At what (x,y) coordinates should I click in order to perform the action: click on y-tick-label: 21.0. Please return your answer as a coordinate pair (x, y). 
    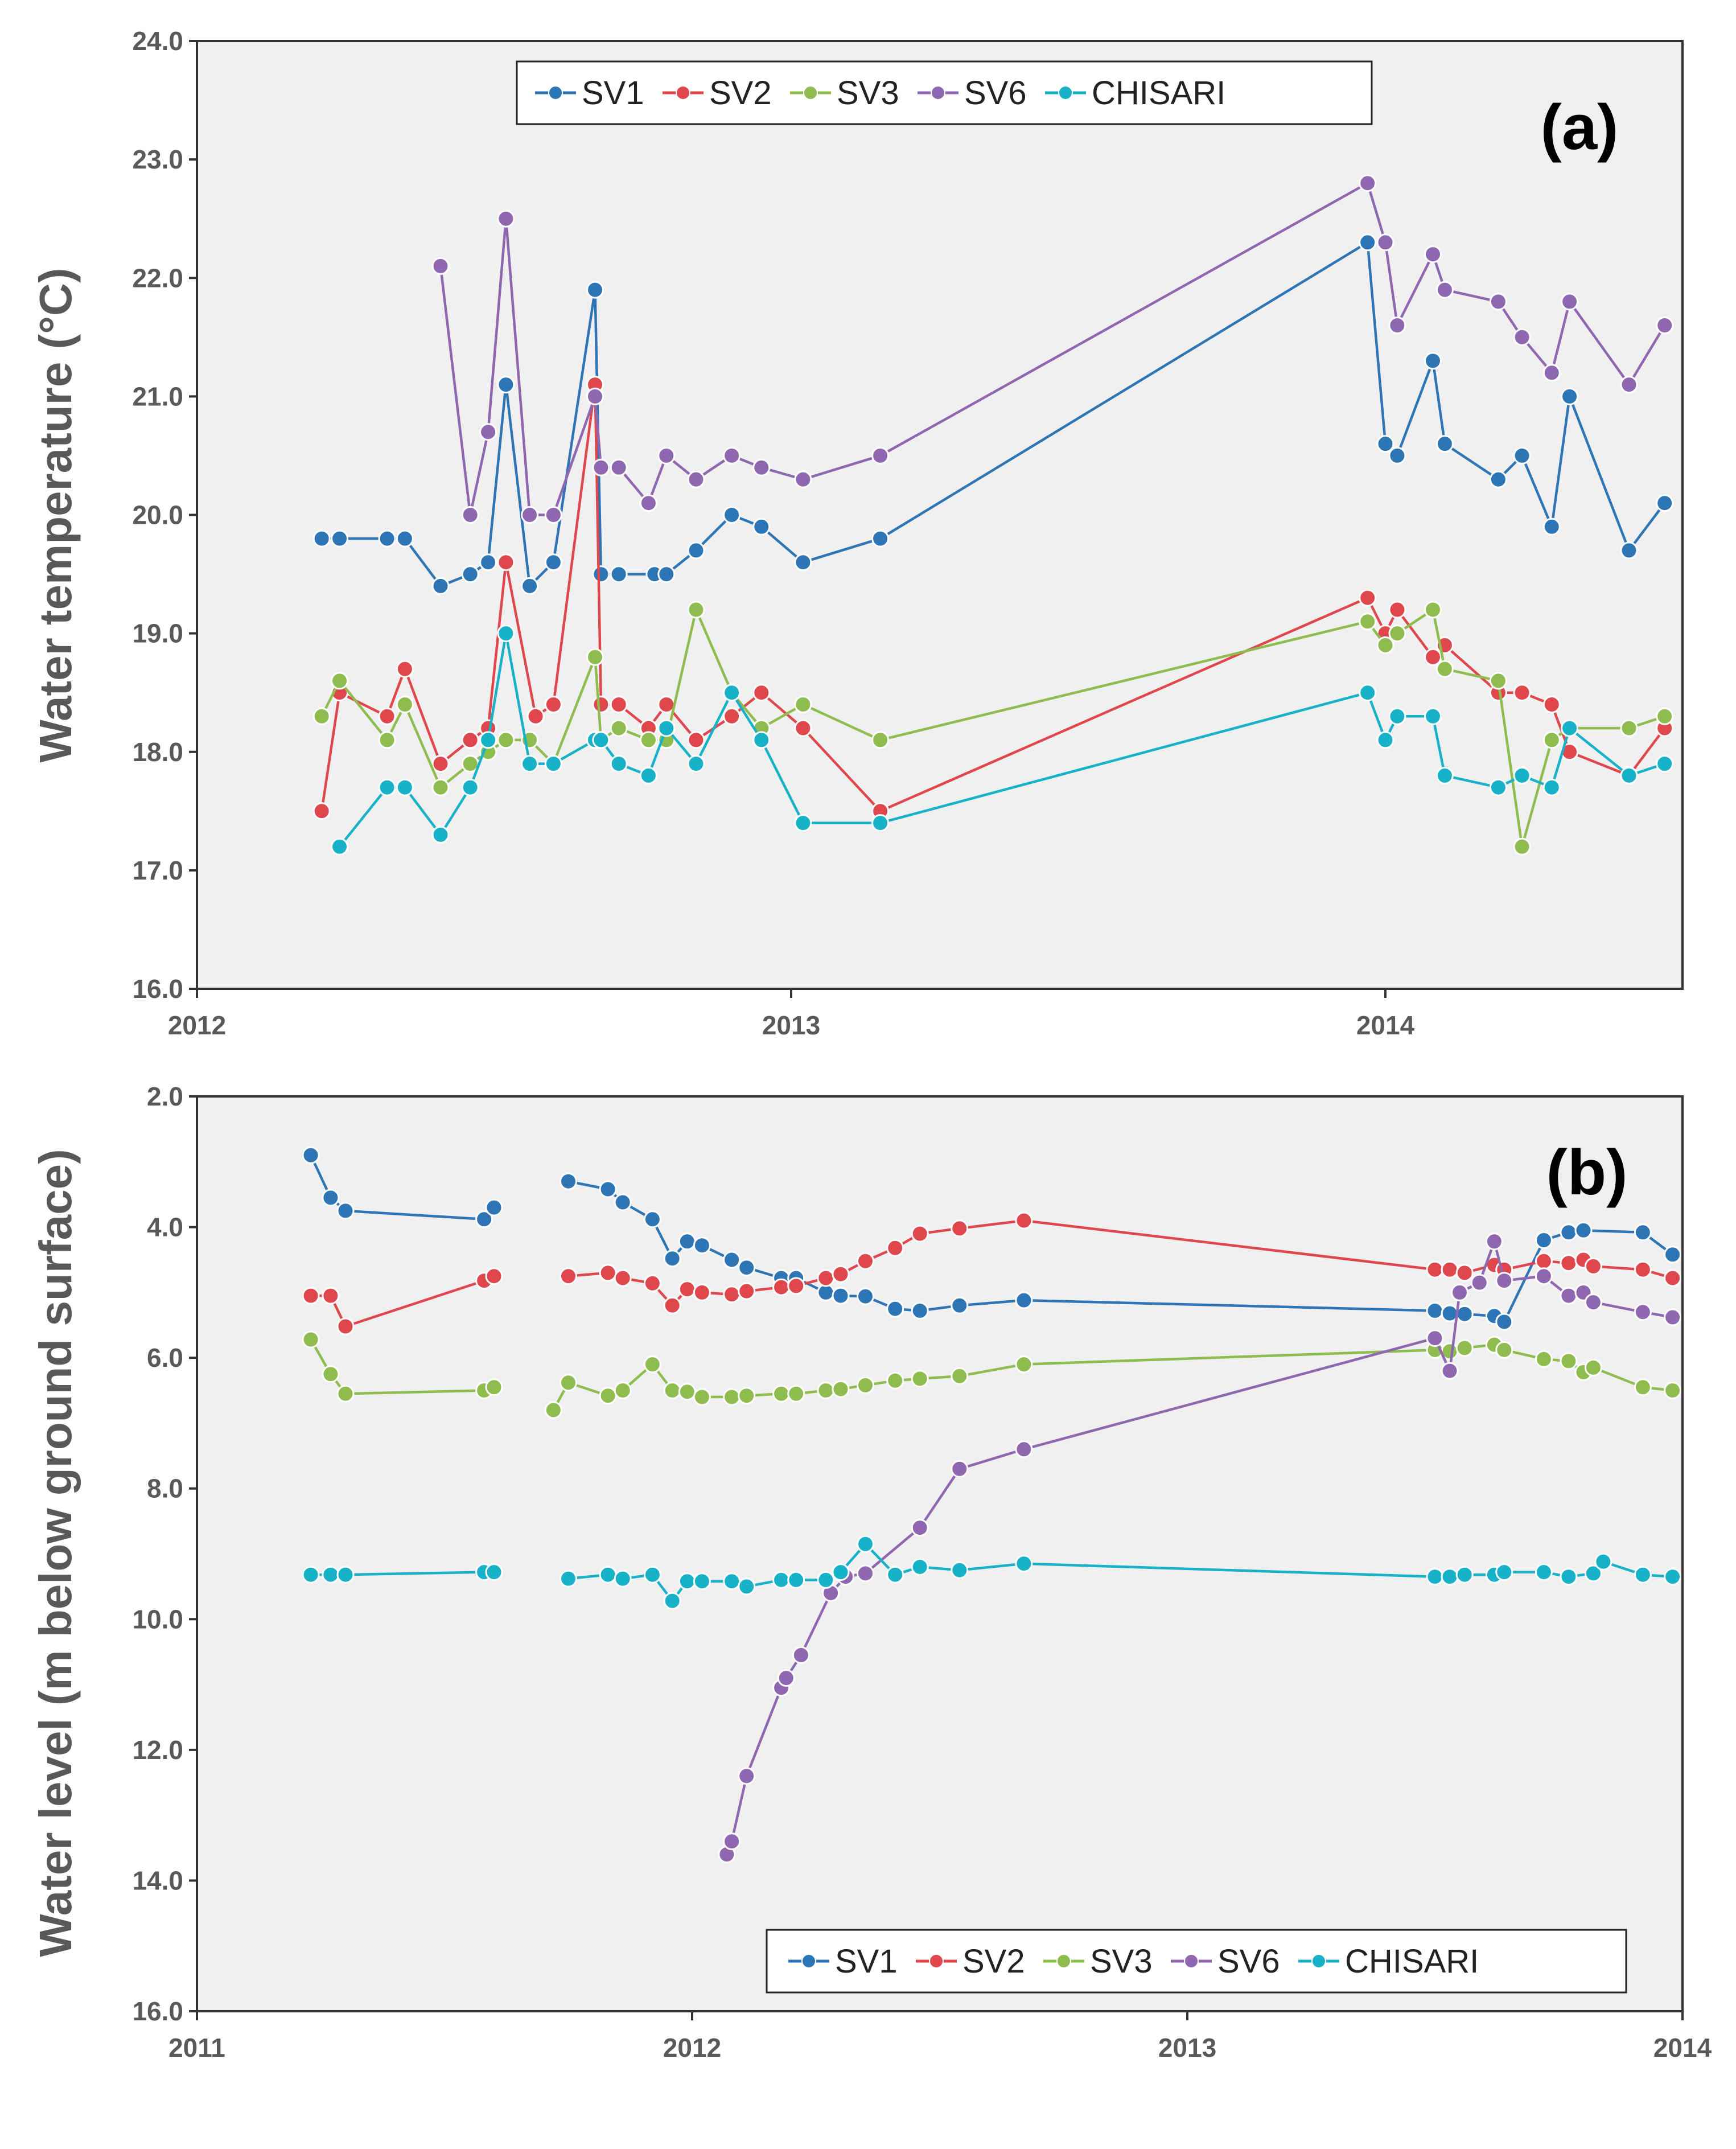
    Looking at the image, I should click on (157, 396).